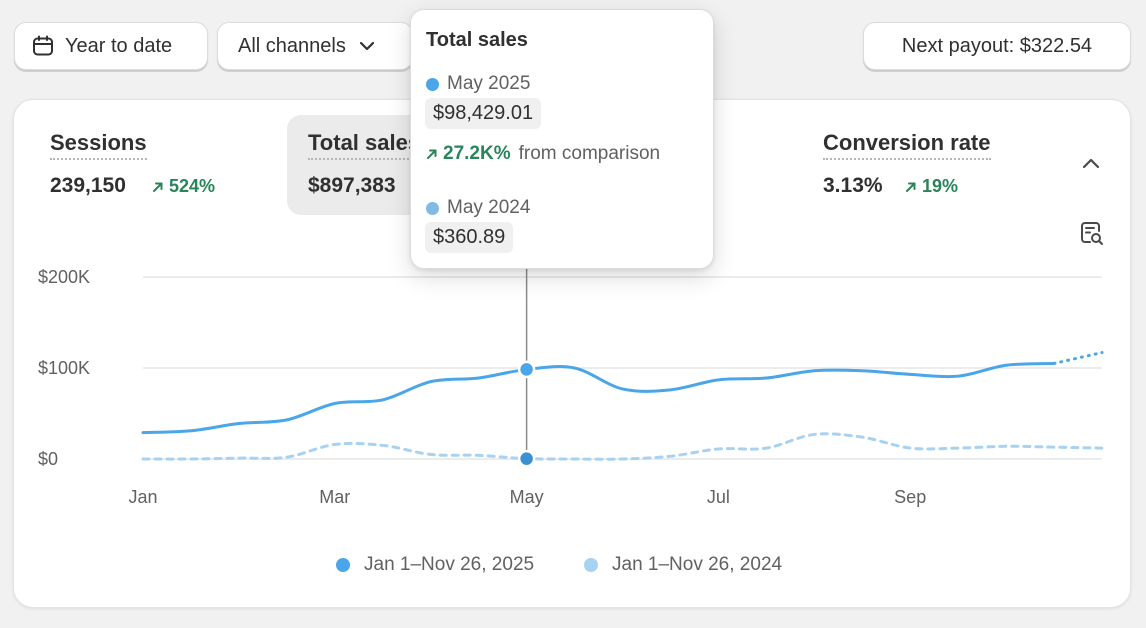  I want to click on metric-change-value: 19%, so click(940, 186).